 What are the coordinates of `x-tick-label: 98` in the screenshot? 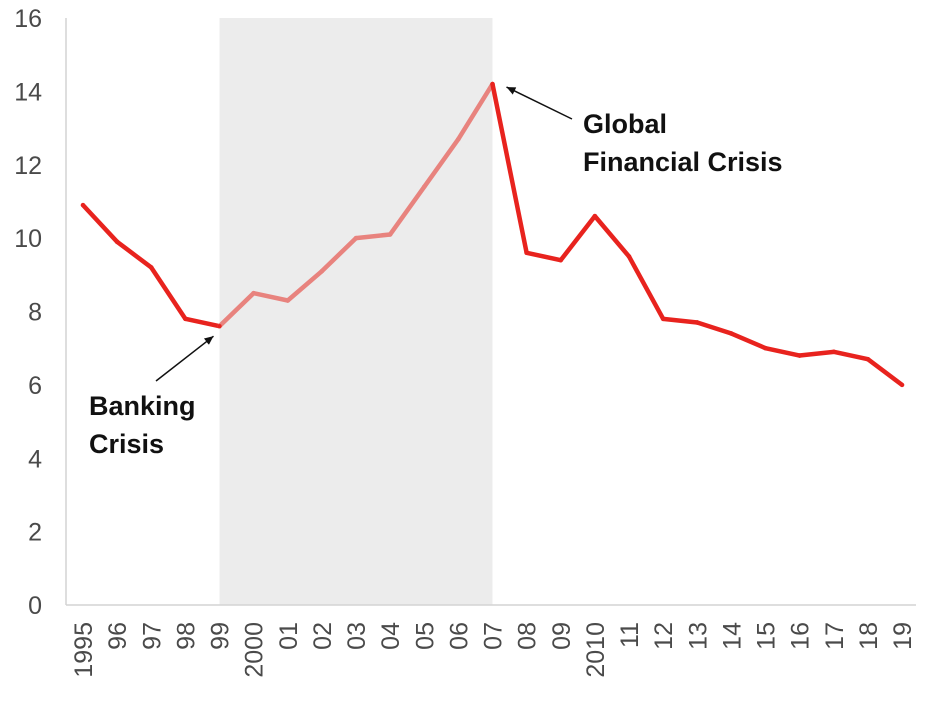 It's located at (186, 636).